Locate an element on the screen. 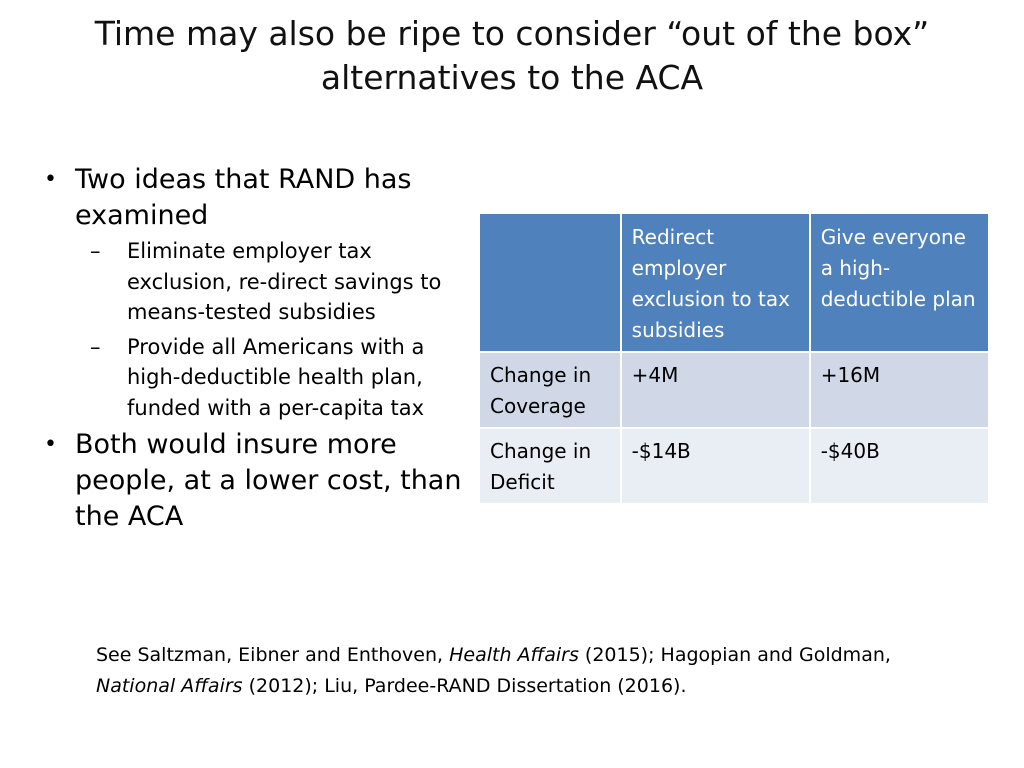 This screenshot has height=768, width=1024. bullet-item: • Two ideas that RAND has examined is located at coordinates (255, 198).